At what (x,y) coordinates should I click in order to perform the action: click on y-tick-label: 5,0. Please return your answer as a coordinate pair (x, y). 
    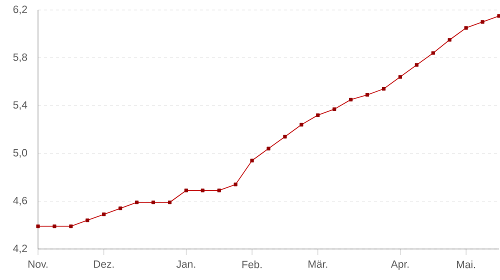
    Looking at the image, I should click on (20, 153).